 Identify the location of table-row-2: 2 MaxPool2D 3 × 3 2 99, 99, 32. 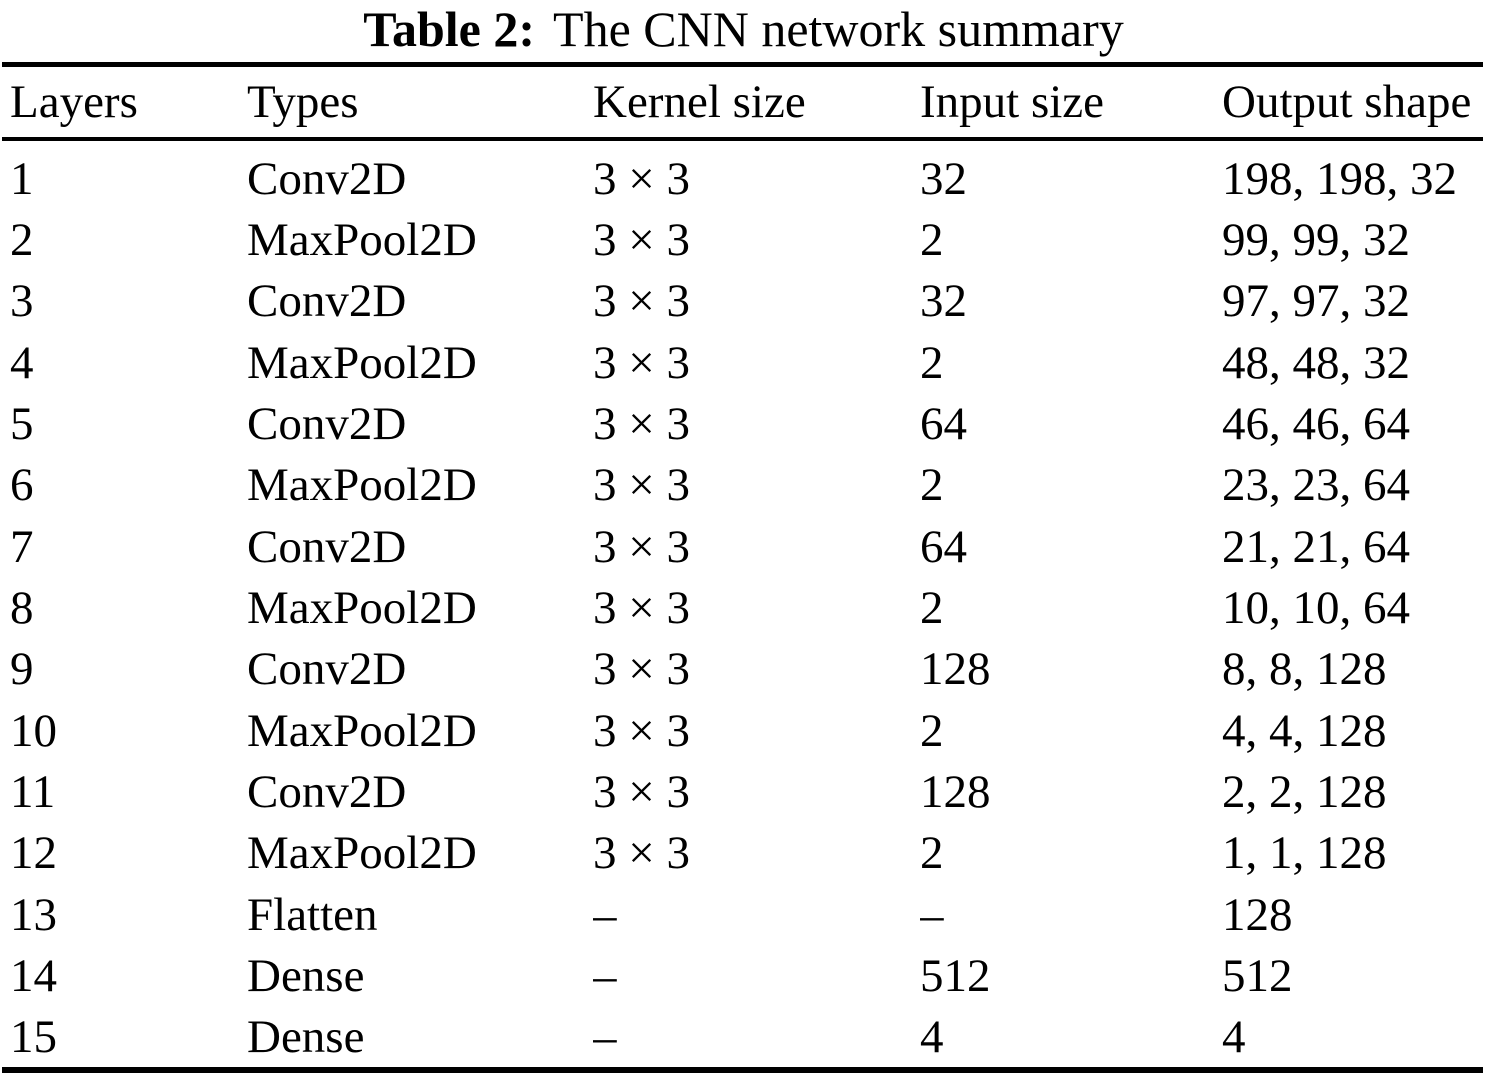
(743, 239).